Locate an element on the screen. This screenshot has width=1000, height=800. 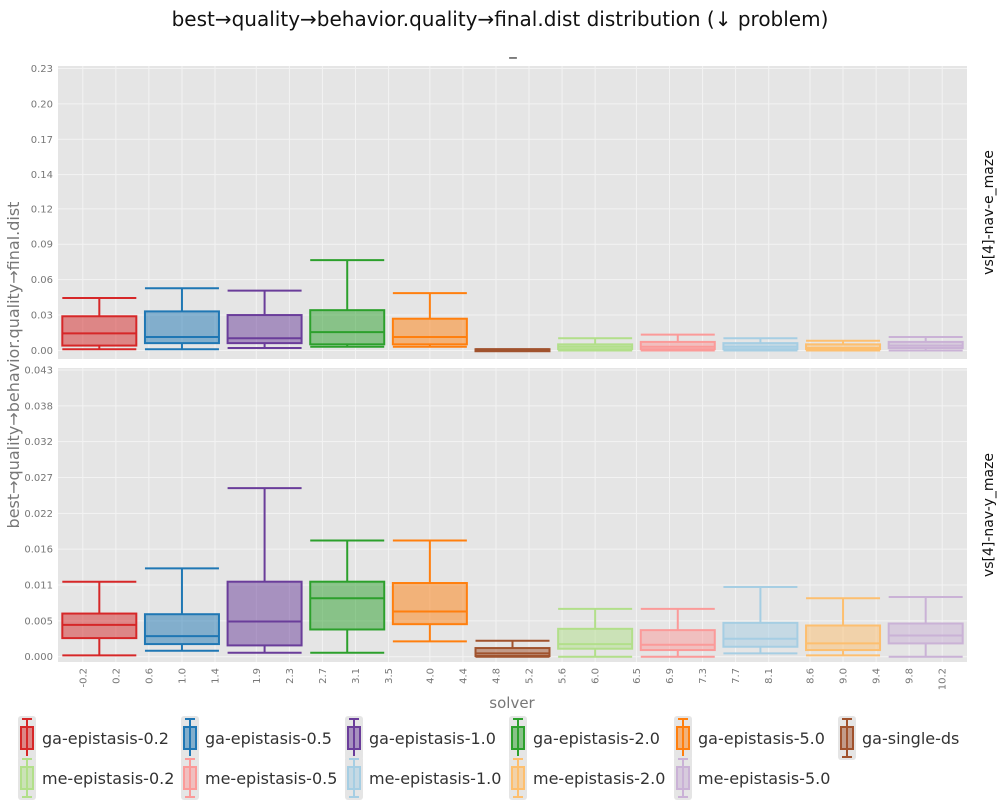
legend-item: ga-epistasis-2.0 is located at coordinates (584, 738).